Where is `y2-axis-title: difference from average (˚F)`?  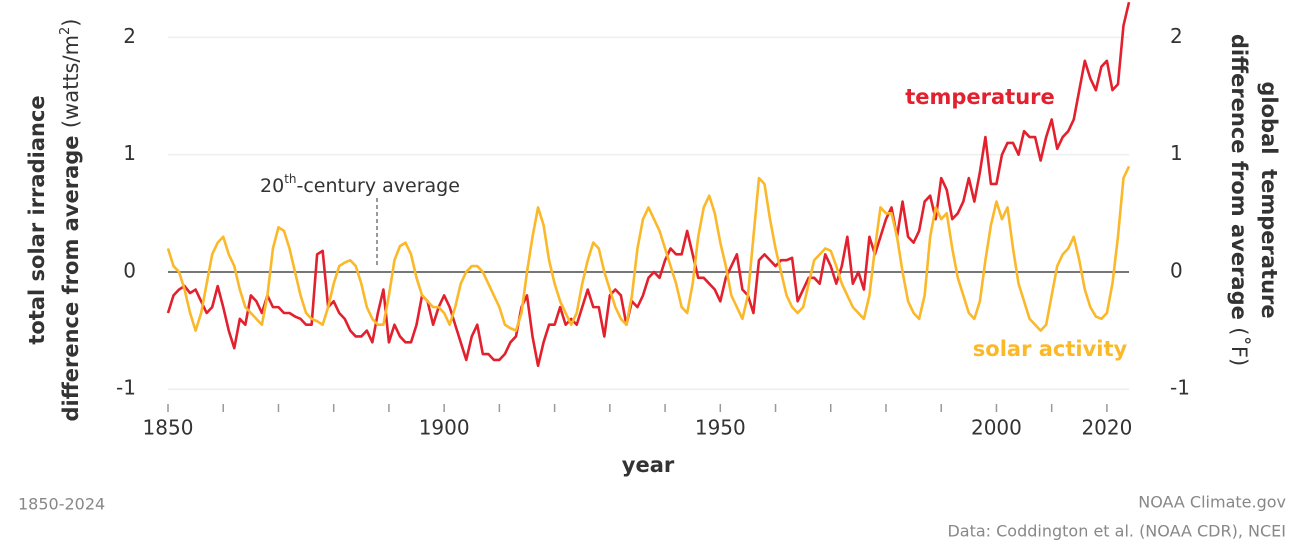
y2-axis-title: difference from average (˚F) is located at coordinates (1239, 200).